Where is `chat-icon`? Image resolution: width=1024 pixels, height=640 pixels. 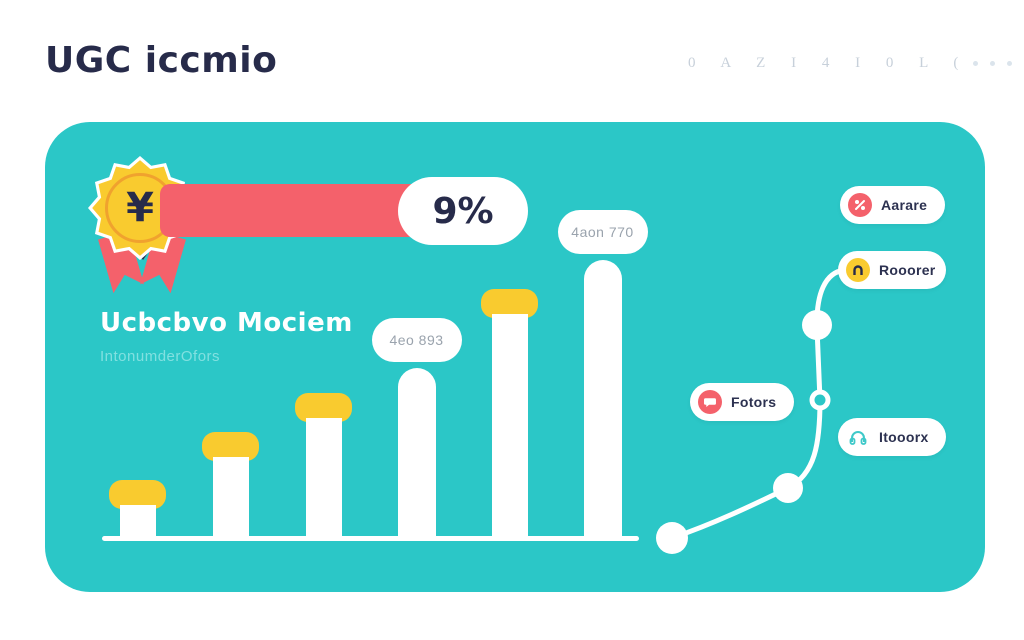 chat-icon is located at coordinates (710, 402).